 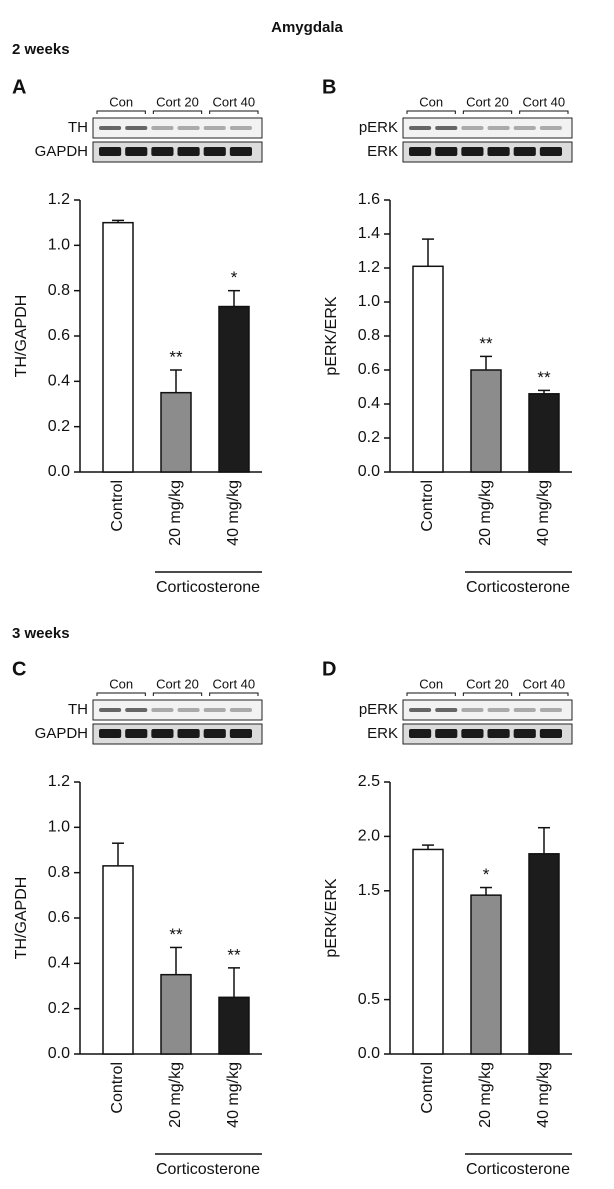 What do you see at coordinates (41, 49) in the screenshot?
I see `section-label: 2 weeks` at bounding box center [41, 49].